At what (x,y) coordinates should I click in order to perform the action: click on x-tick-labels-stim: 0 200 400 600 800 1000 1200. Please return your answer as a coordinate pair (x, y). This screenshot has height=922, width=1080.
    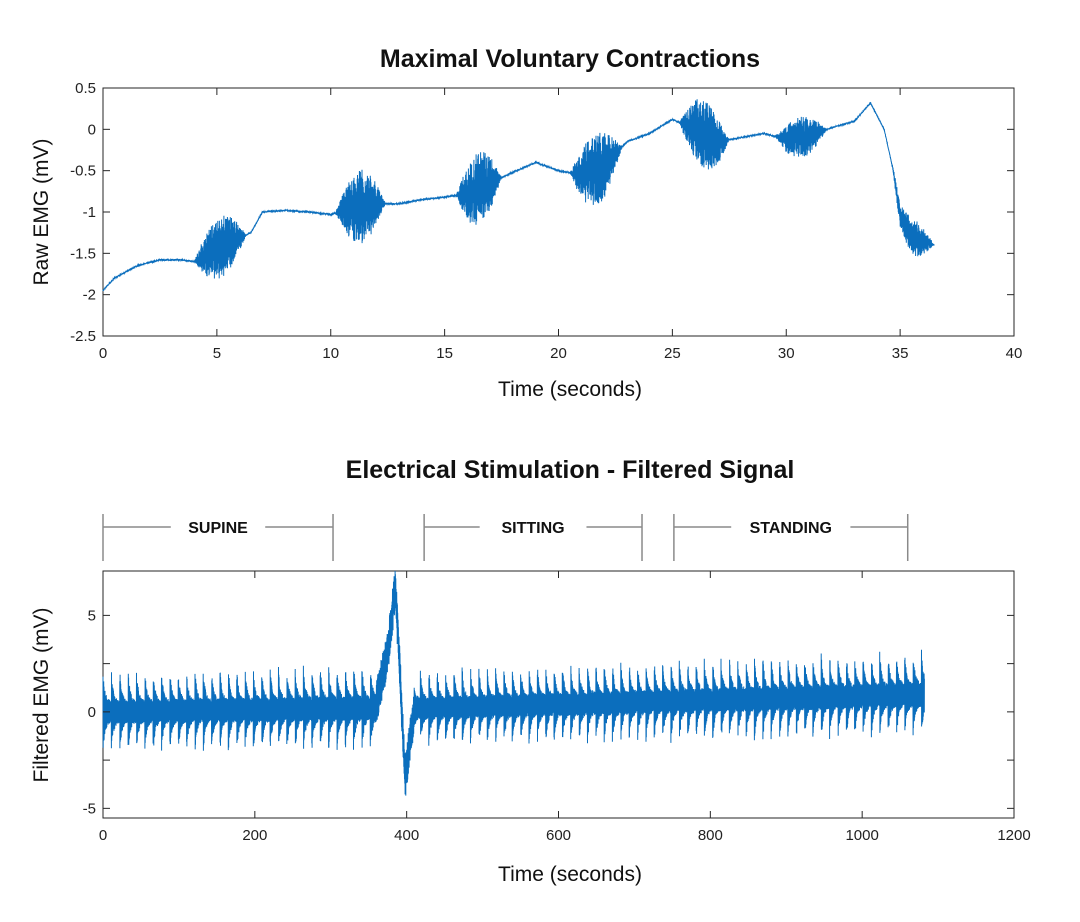
    Looking at the image, I should click on (565, 835).